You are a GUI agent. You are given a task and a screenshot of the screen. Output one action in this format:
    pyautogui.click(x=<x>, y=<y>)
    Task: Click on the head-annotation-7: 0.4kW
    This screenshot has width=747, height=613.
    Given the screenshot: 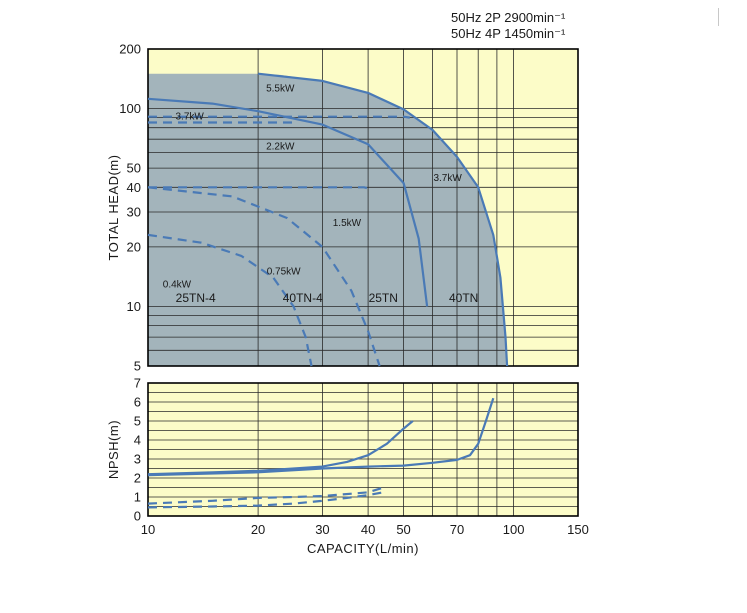 What is the action you would take?
    pyautogui.click(x=177, y=284)
    